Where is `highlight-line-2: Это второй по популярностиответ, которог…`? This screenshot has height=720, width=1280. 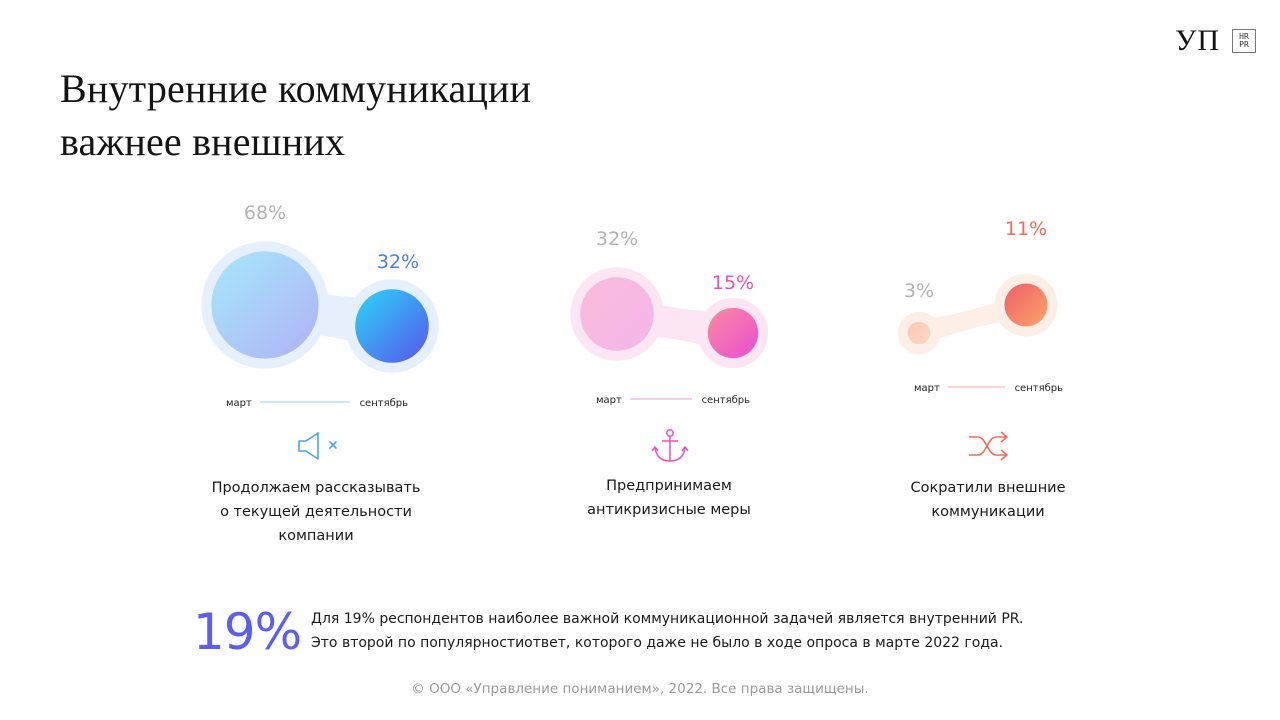
highlight-line-2: Это второй по популярностиответ, которог… is located at coordinates (657, 643).